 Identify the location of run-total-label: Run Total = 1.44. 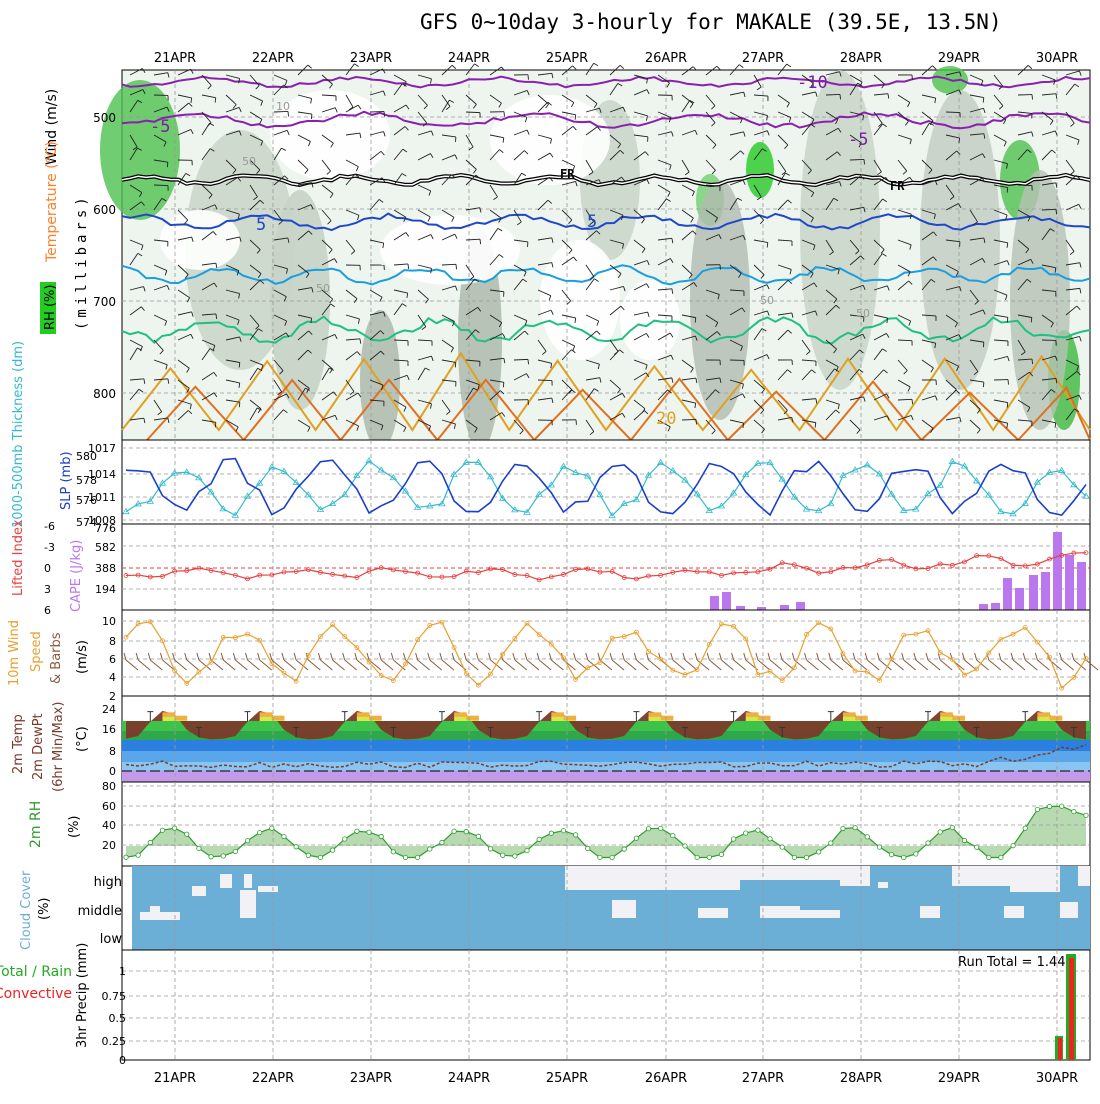
(1012, 962).